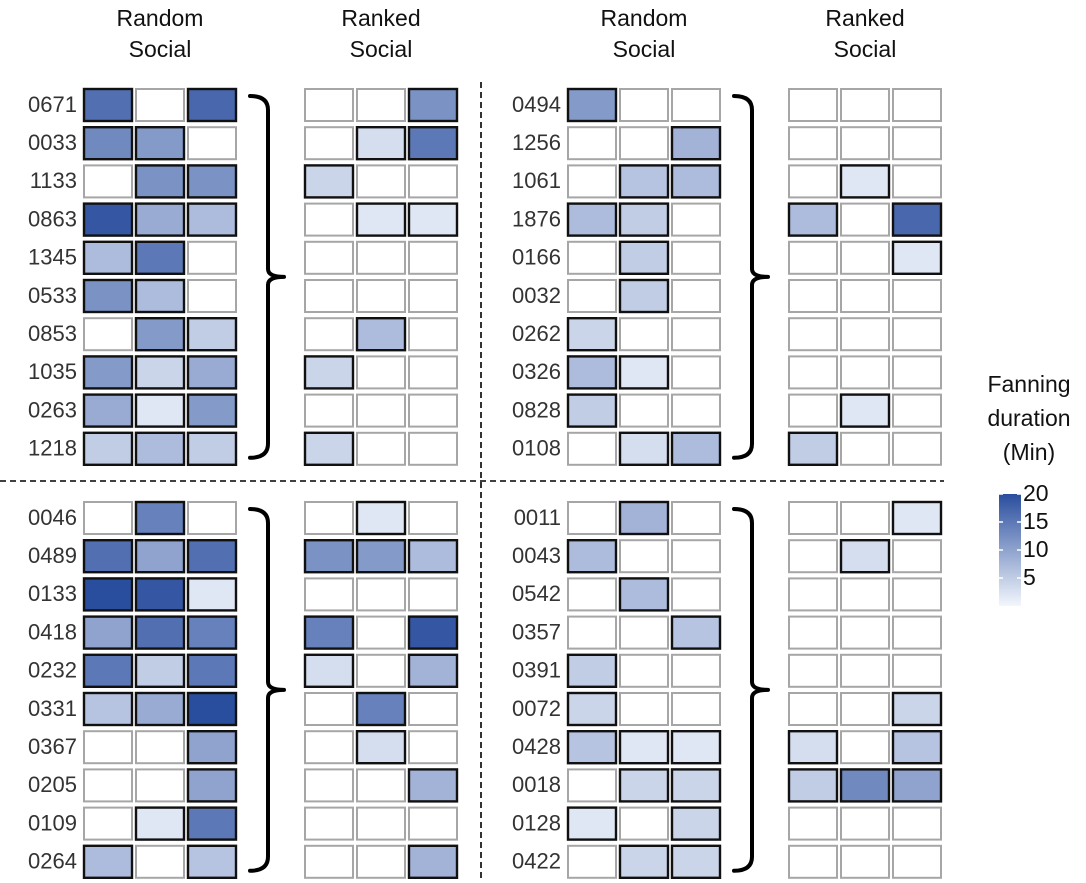  Describe the element at coordinates (52, 409) in the screenshot. I see `row-label-0263: 0263` at that location.